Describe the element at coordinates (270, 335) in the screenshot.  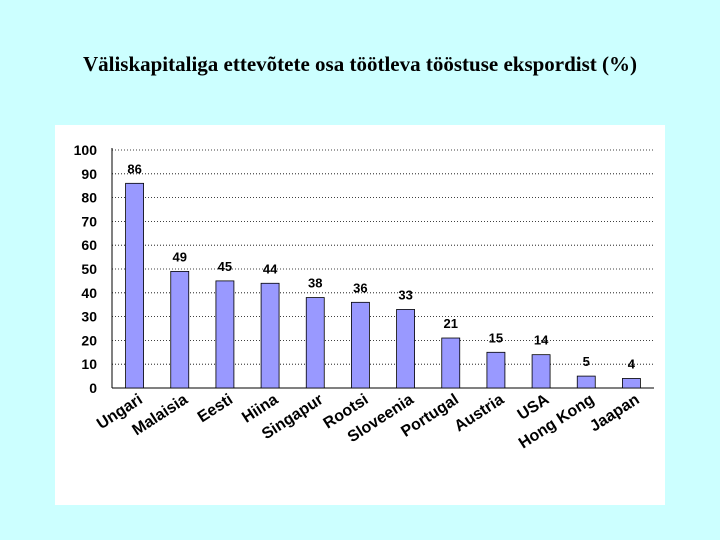
I see `bar-hiina` at that location.